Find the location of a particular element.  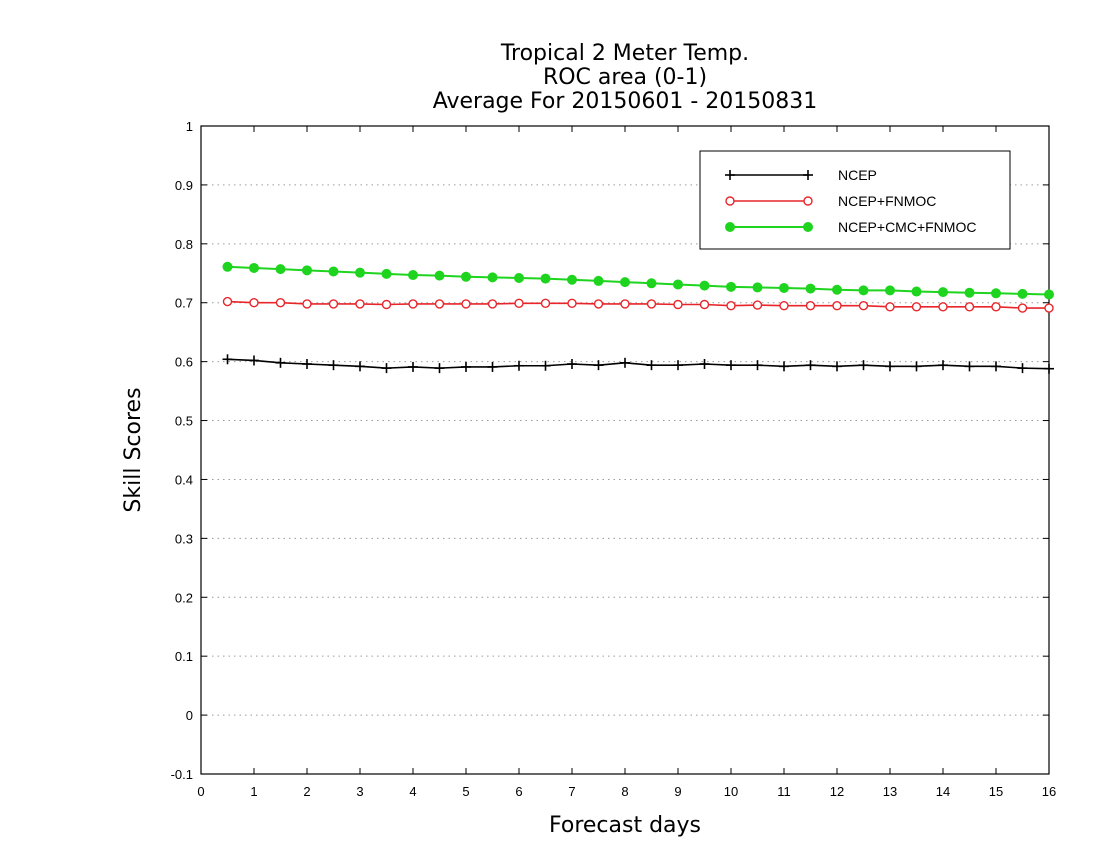

series-lines is located at coordinates (638, 317).